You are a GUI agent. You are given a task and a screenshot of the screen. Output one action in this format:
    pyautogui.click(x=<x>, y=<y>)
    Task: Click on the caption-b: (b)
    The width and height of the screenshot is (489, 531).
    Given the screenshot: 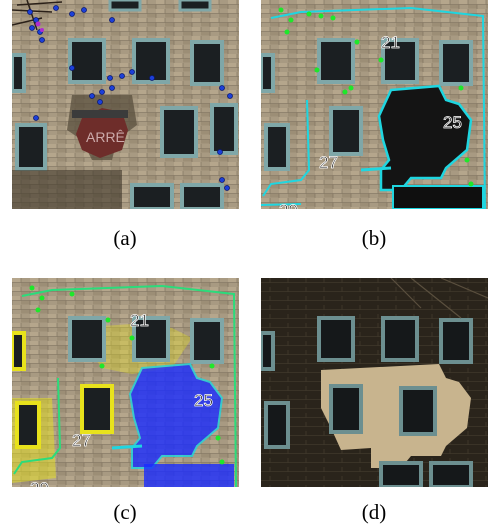 What is the action you would take?
    pyautogui.click(x=374, y=238)
    